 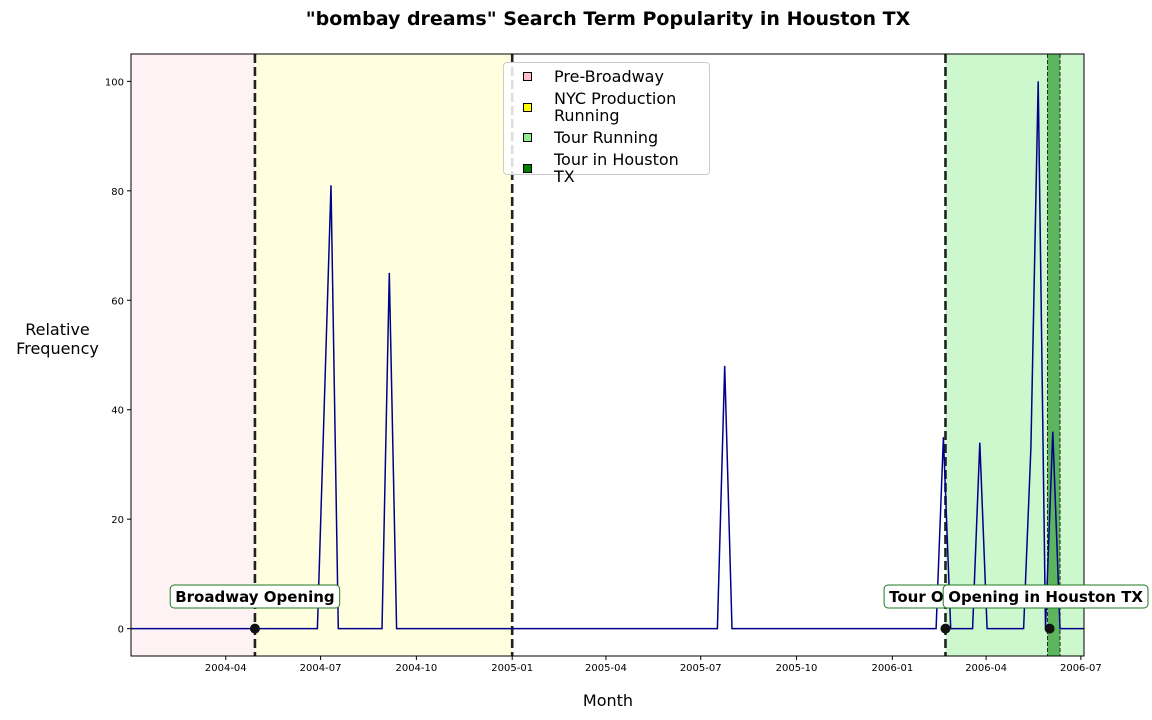 What do you see at coordinates (1081, 668) in the screenshot?
I see `x-tick-label: 2006-07` at bounding box center [1081, 668].